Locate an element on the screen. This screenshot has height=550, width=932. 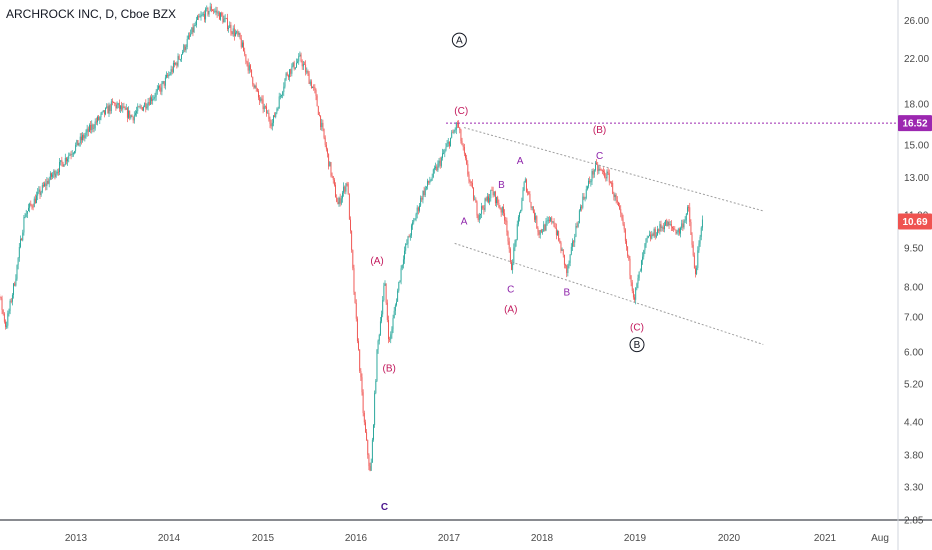
wave-label: C is located at coordinates (384, 507).